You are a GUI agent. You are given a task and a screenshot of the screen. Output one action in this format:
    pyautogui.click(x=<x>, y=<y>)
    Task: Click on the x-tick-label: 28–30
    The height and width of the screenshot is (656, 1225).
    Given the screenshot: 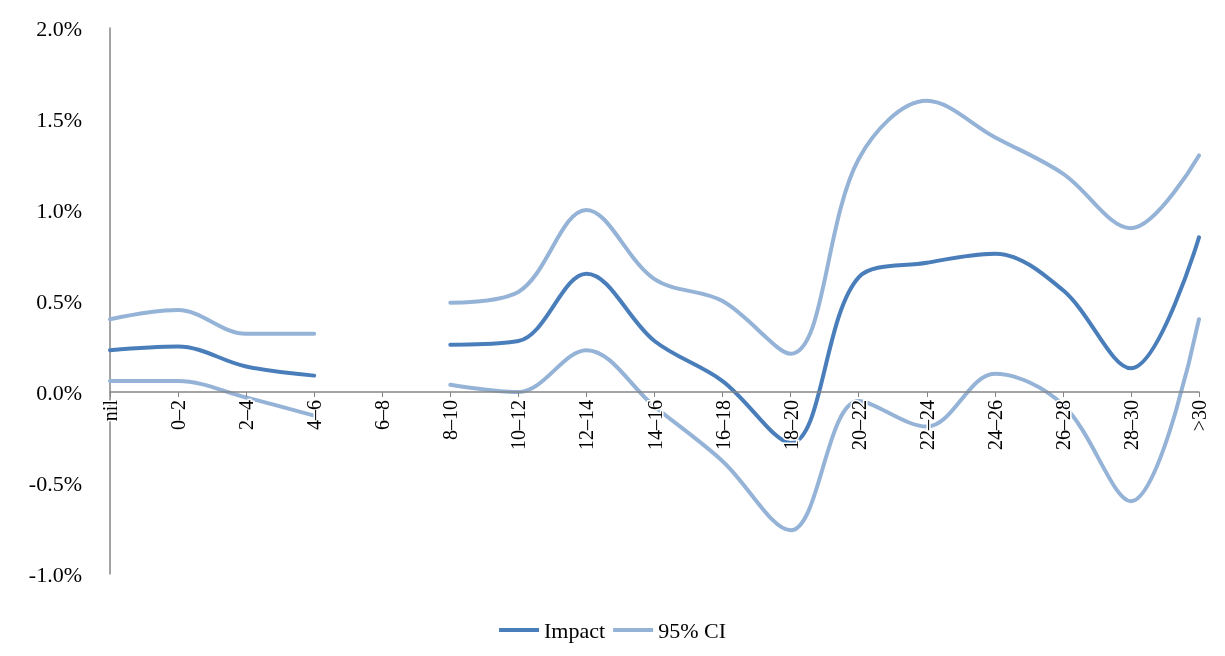 What is the action you would take?
    pyautogui.click(x=1130, y=425)
    